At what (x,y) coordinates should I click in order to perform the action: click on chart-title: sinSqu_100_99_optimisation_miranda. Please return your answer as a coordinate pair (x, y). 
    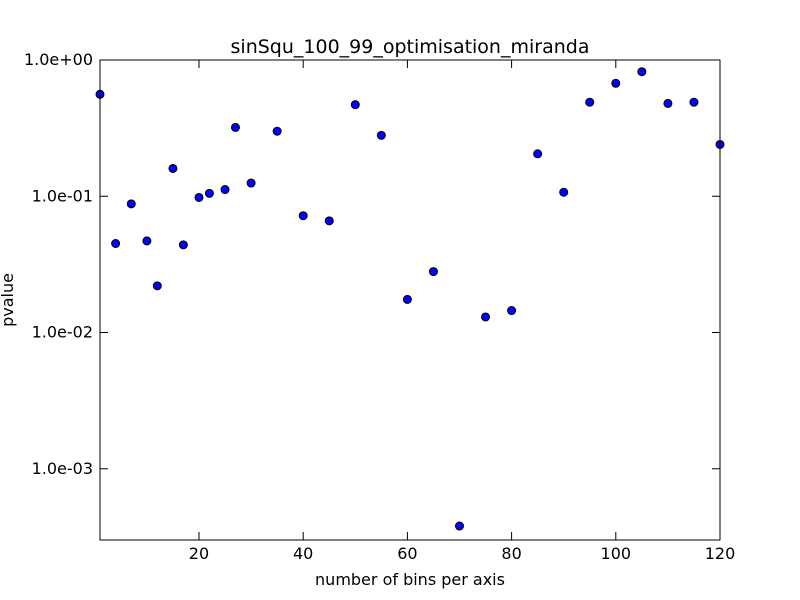
    Looking at the image, I should click on (410, 47).